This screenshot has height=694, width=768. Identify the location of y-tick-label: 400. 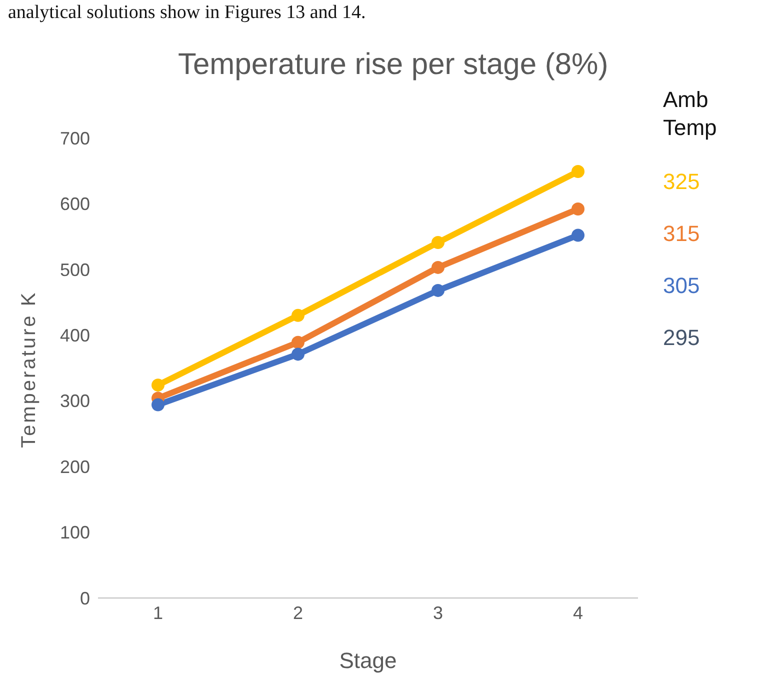
(75, 336).